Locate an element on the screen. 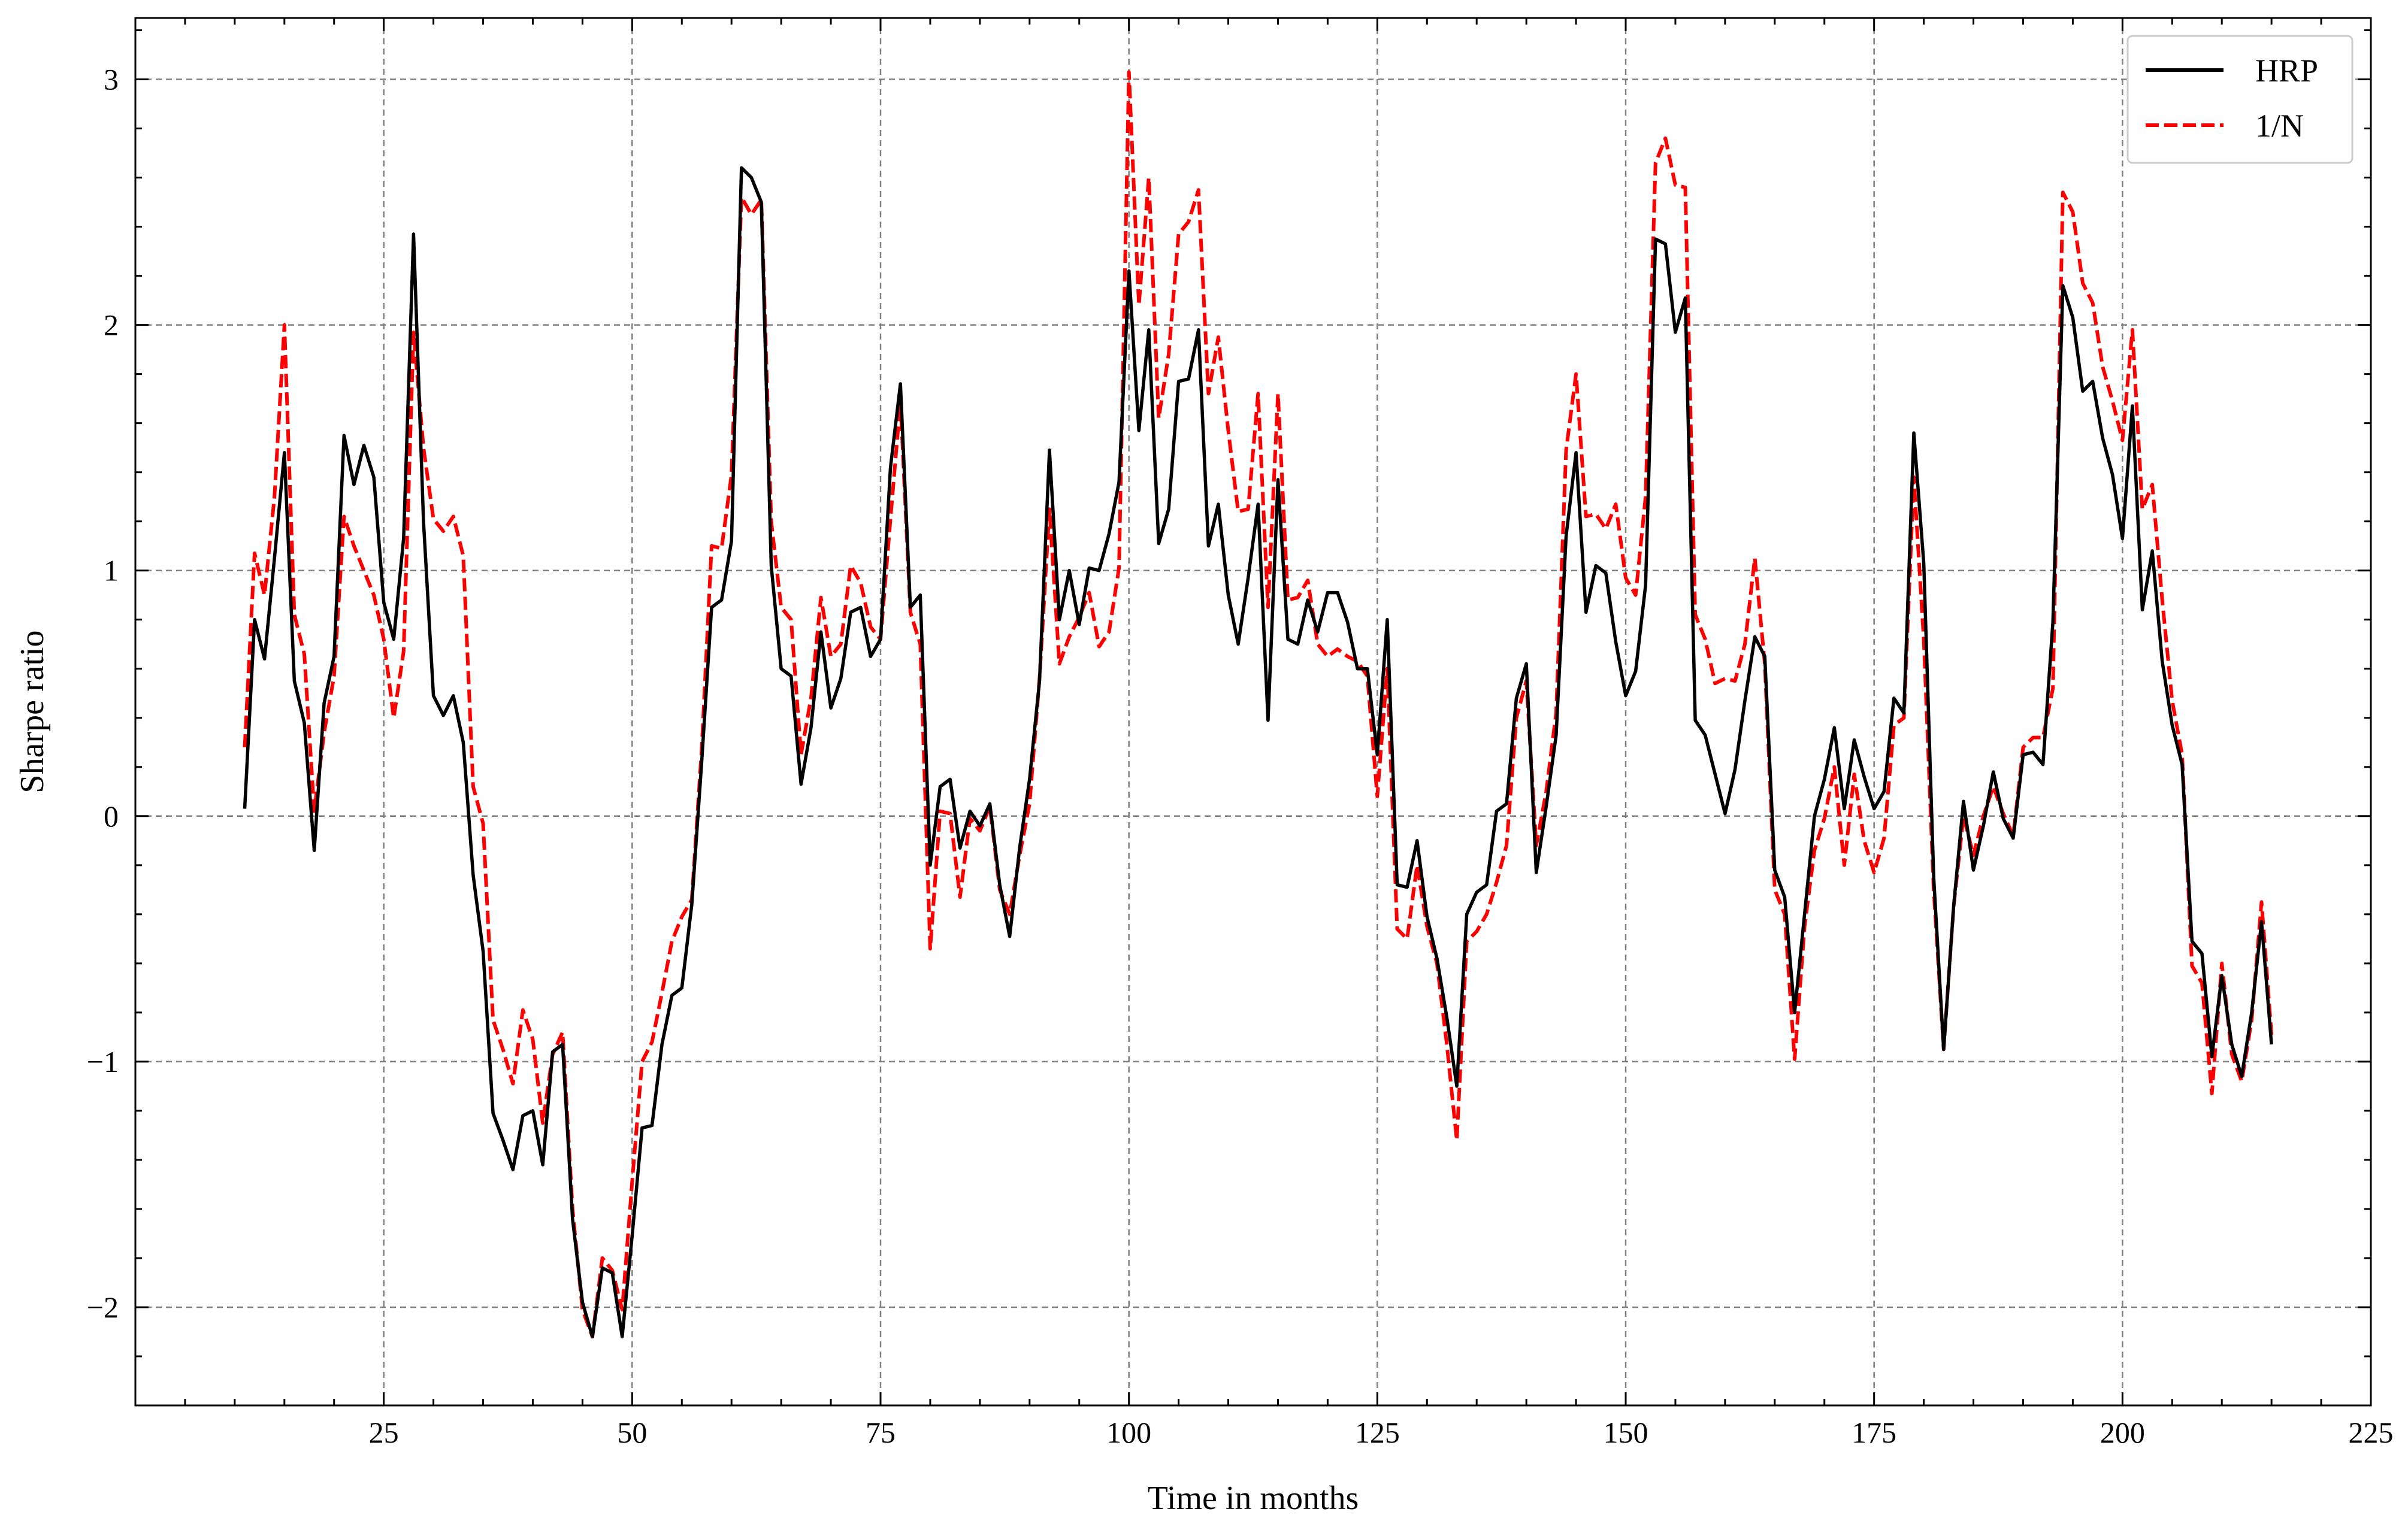  x-tick-label: 100 is located at coordinates (1128, 1432).